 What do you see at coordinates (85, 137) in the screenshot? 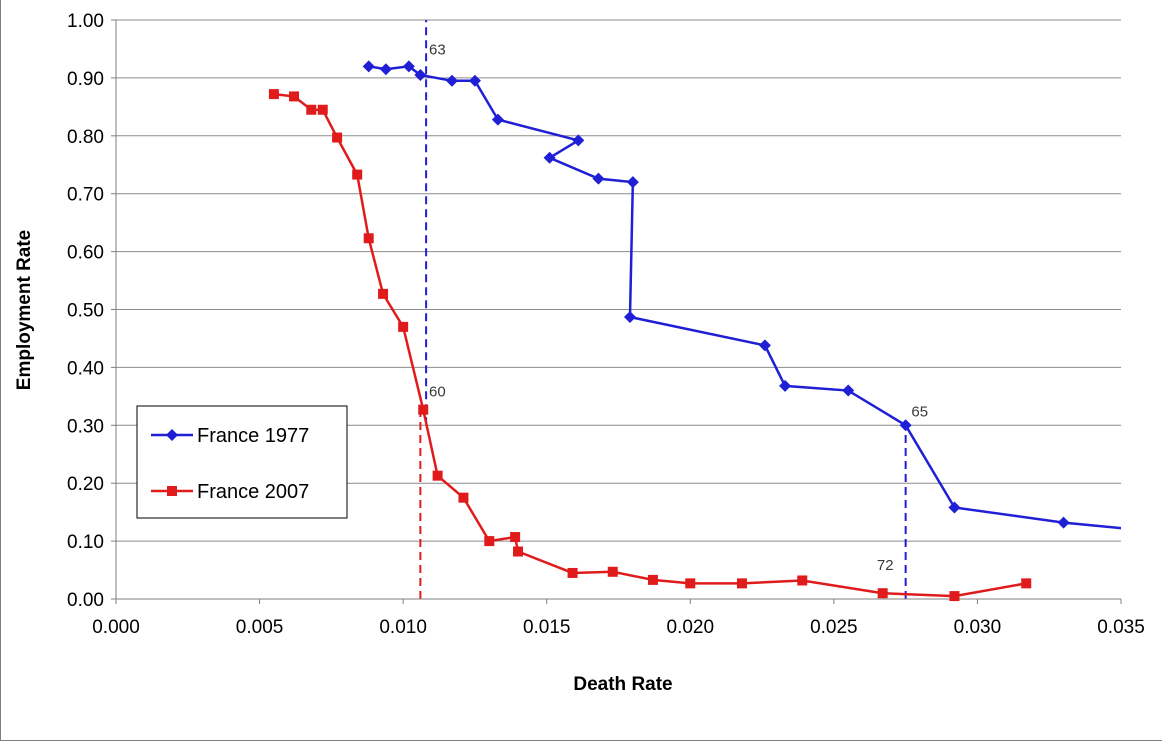
I see `y-tick-label: 0.80` at bounding box center [85, 137].